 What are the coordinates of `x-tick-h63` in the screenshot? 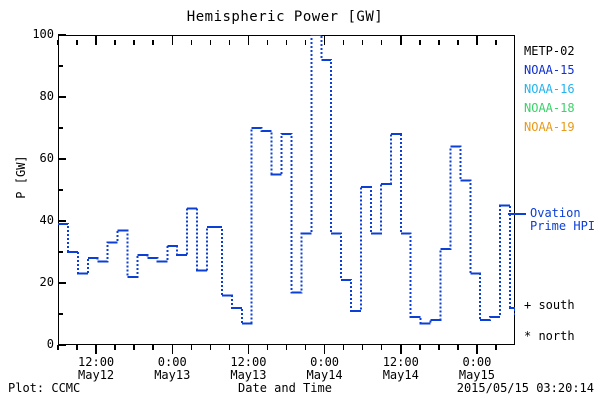 It's located at (458, 347).